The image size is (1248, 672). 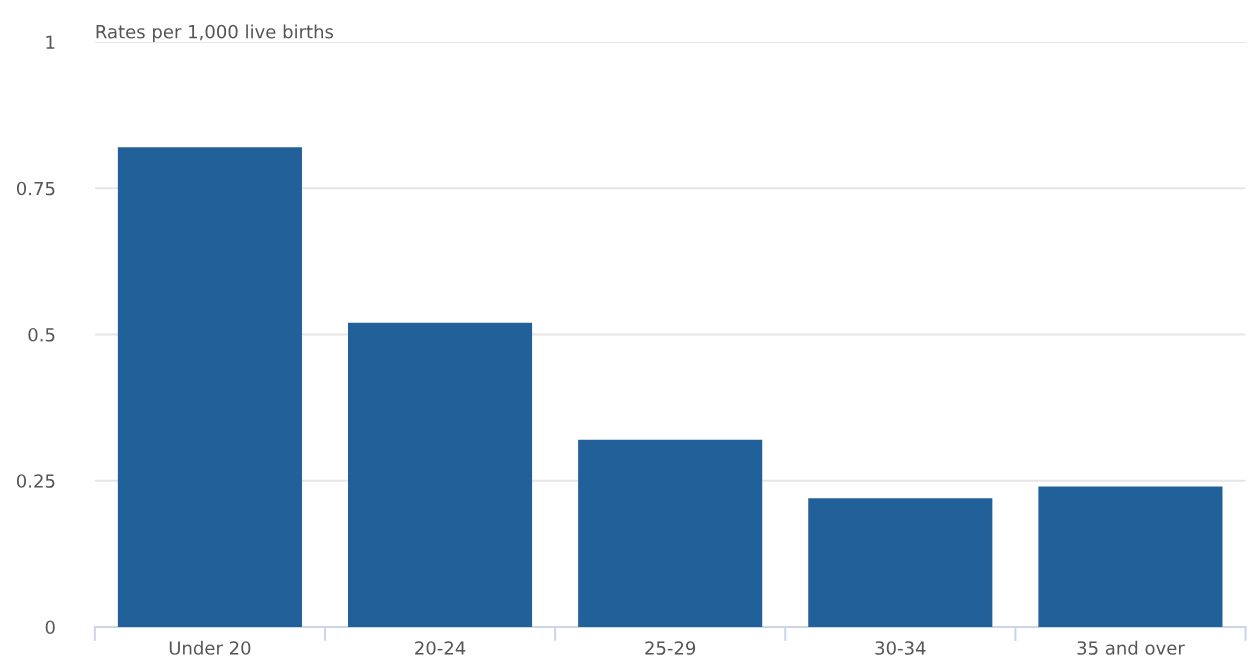 I want to click on x-tick-label: 30-34, so click(x=900, y=648).